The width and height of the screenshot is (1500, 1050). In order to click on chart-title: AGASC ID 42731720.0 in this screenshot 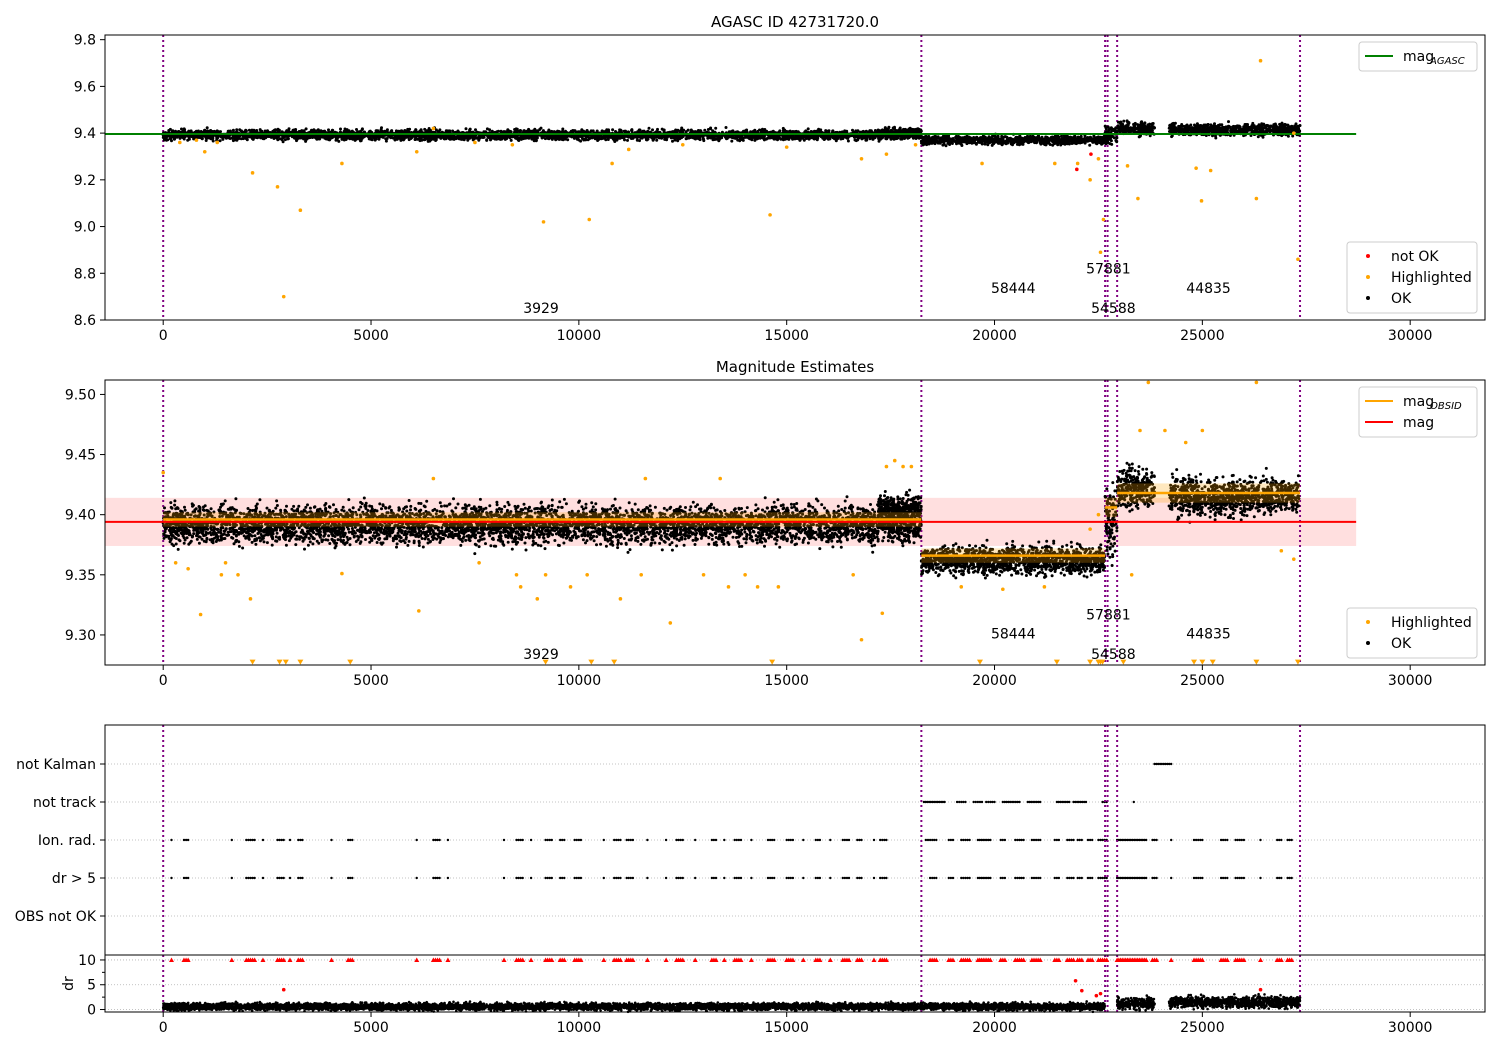, I will do `click(795, 22)`.